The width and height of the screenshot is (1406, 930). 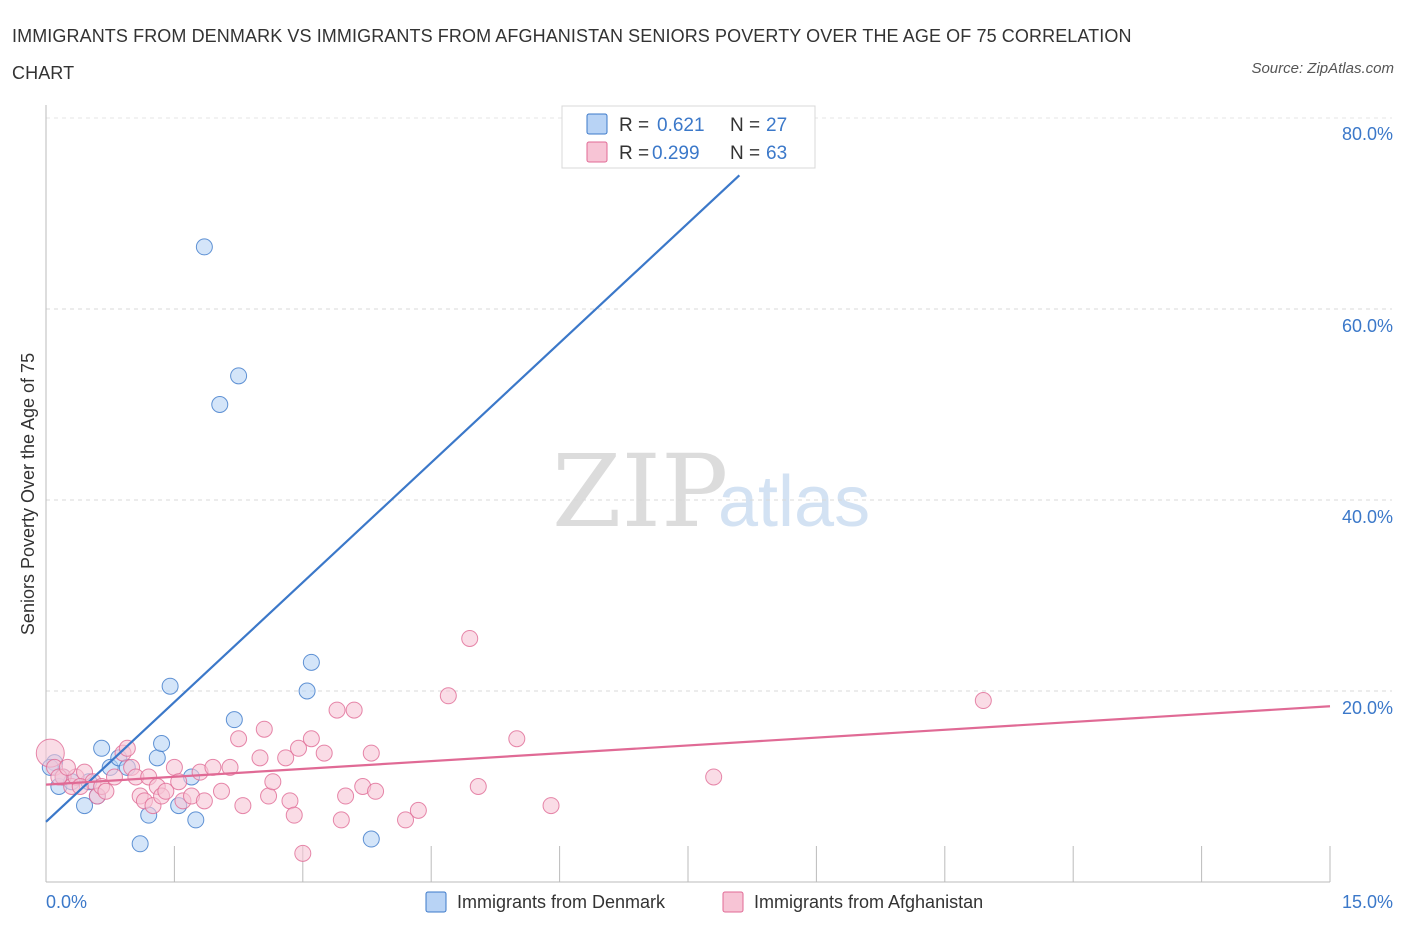 What do you see at coordinates (66, 902) in the screenshot?
I see `x-tick-label-min: 0.0%` at bounding box center [66, 902].